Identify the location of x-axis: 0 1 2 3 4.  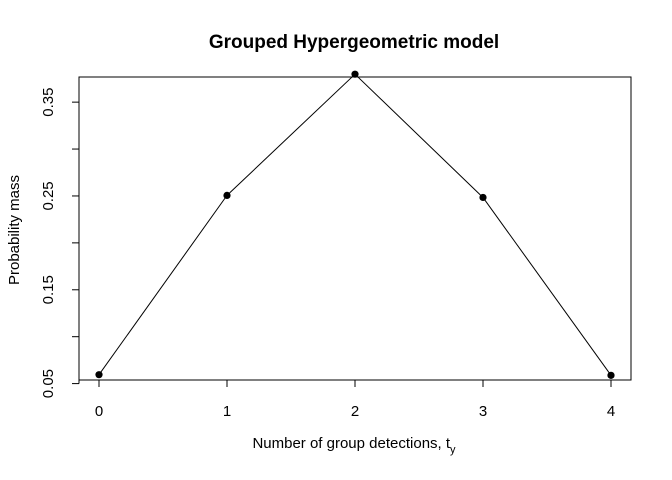
(355, 399).